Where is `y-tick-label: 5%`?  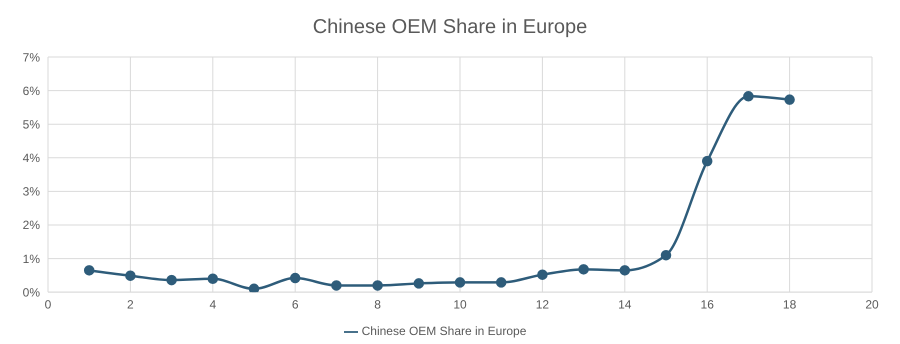
y-tick-label: 5% is located at coordinates (31, 124).